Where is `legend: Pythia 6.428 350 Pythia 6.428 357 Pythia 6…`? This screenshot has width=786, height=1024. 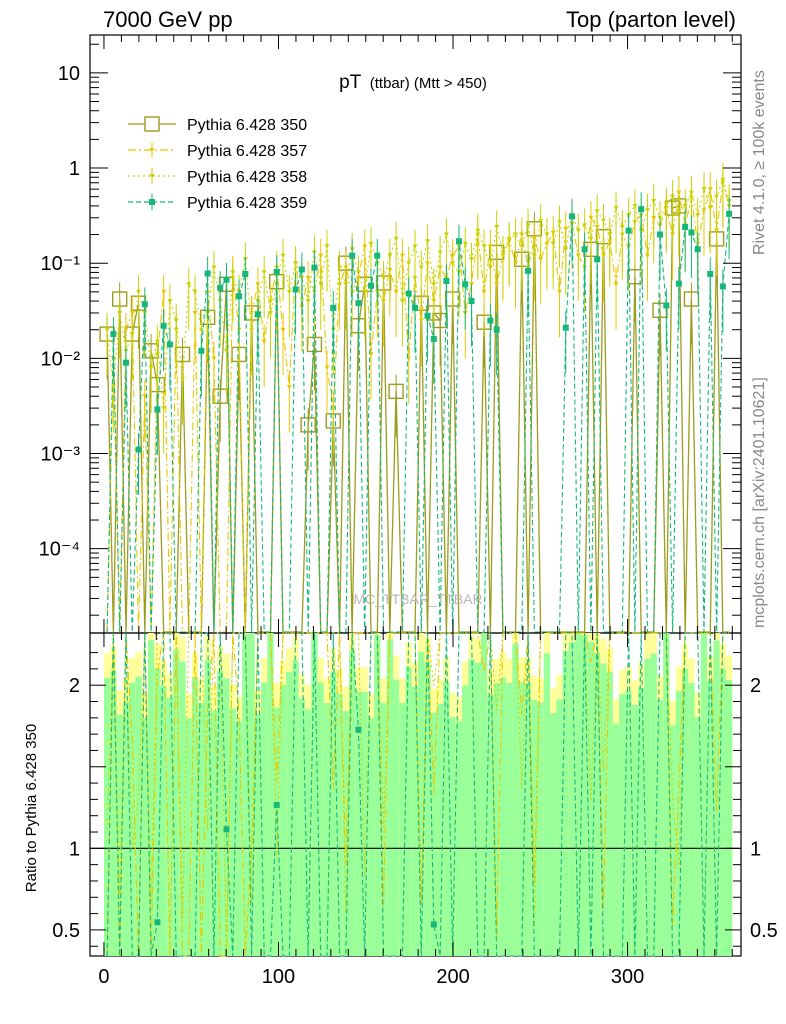 legend: Pythia 6.428 350 Pythia 6.428 357 Pythia 6… is located at coordinates (217, 164).